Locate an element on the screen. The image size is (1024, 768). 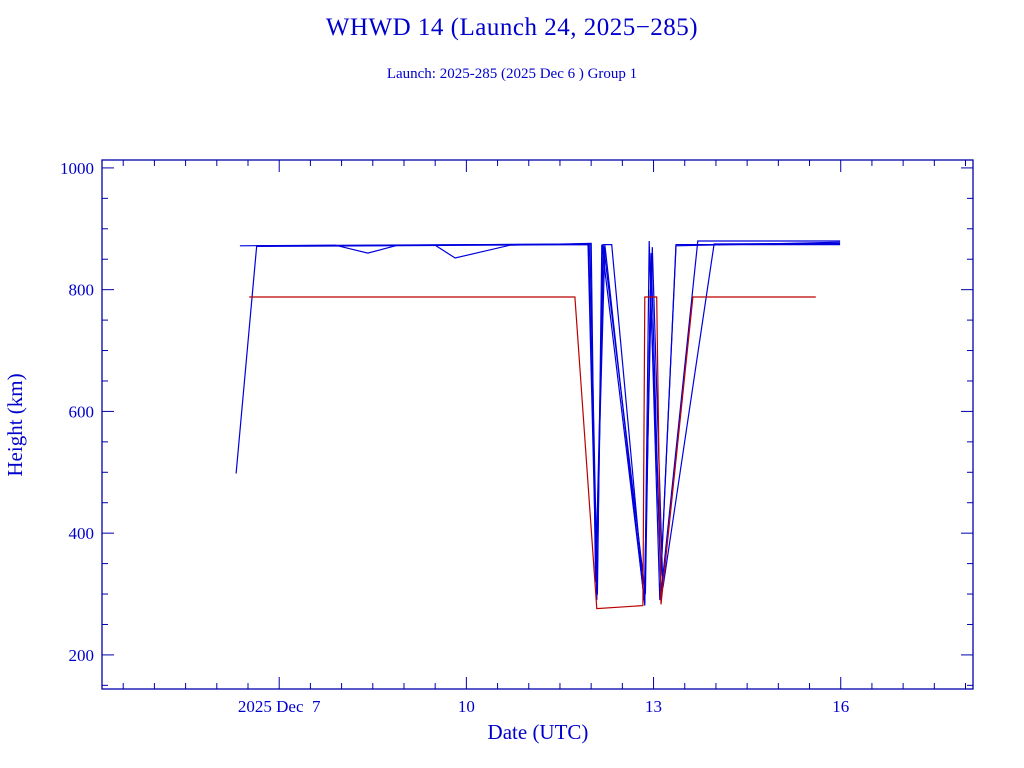
y-tick-label: 200 is located at coordinates (82, 655).